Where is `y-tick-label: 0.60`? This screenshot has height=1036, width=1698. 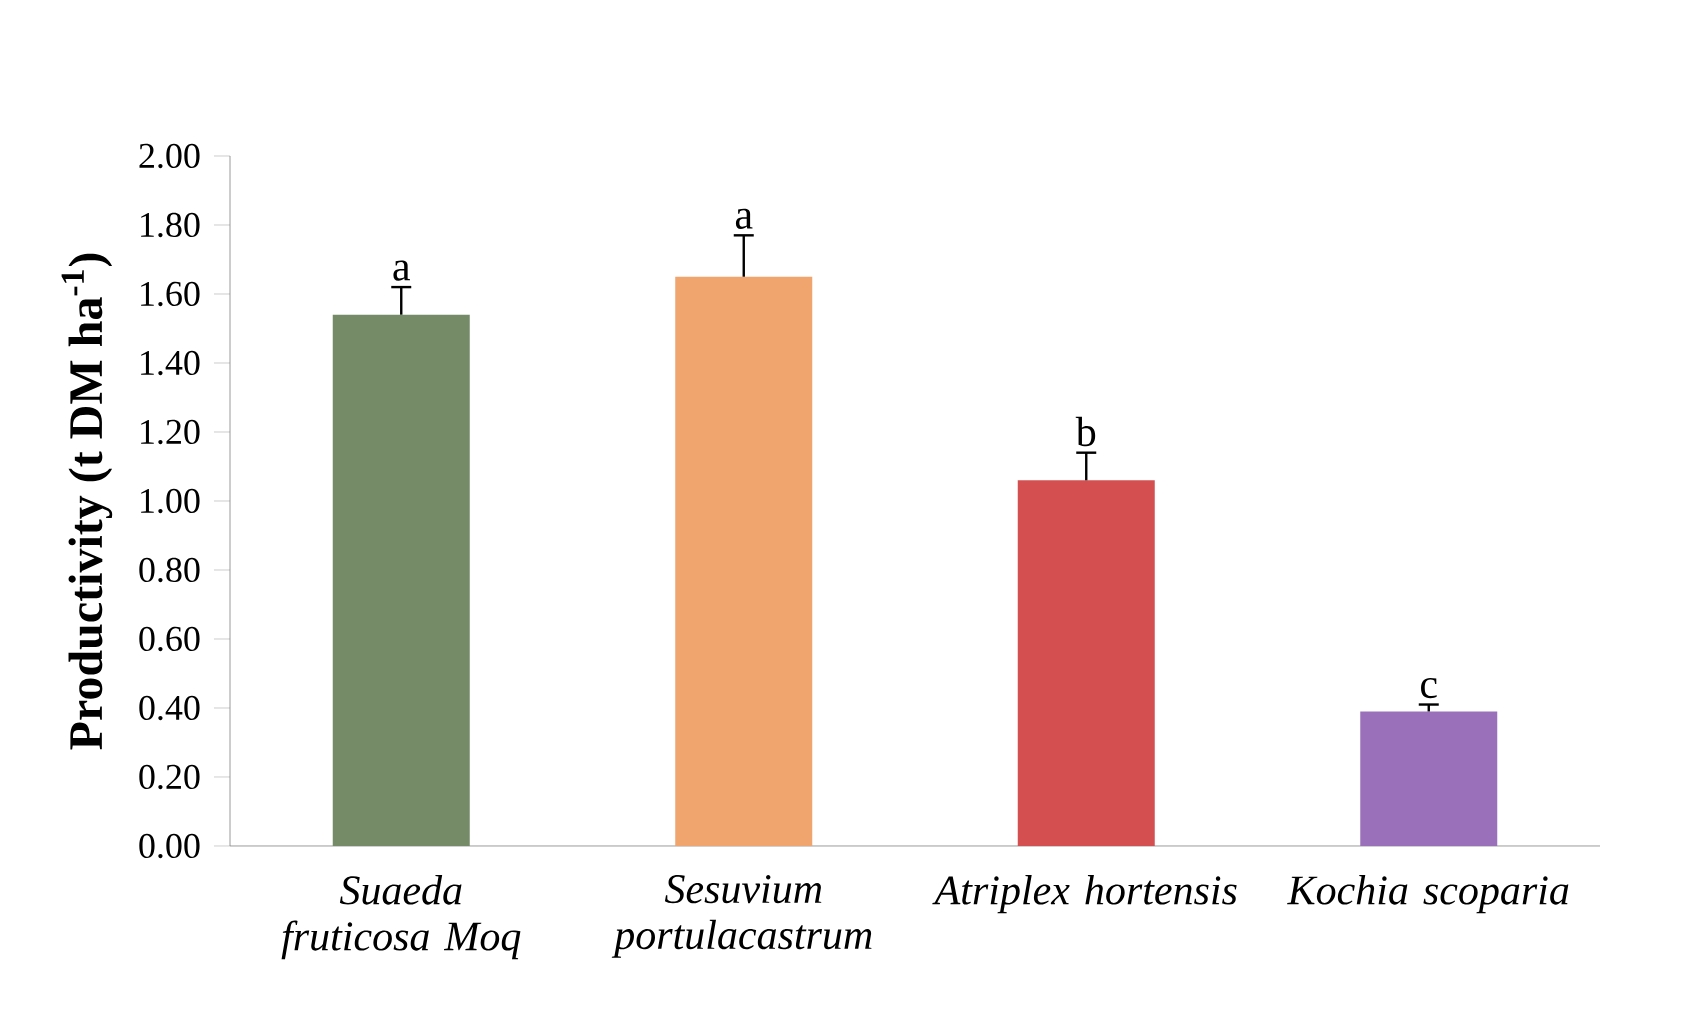 y-tick-label: 0.60 is located at coordinates (169, 639).